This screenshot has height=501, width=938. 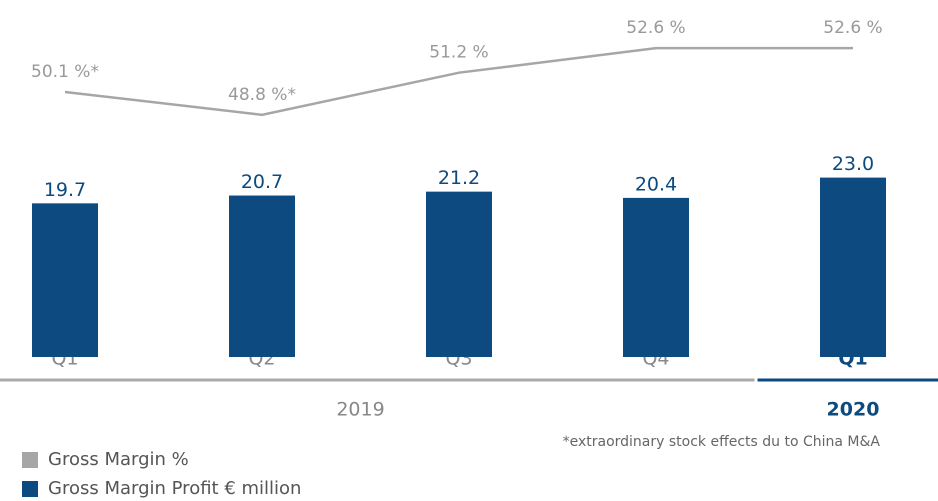 What do you see at coordinates (118, 459) in the screenshot?
I see `legend-label: Gross Margin %` at bounding box center [118, 459].